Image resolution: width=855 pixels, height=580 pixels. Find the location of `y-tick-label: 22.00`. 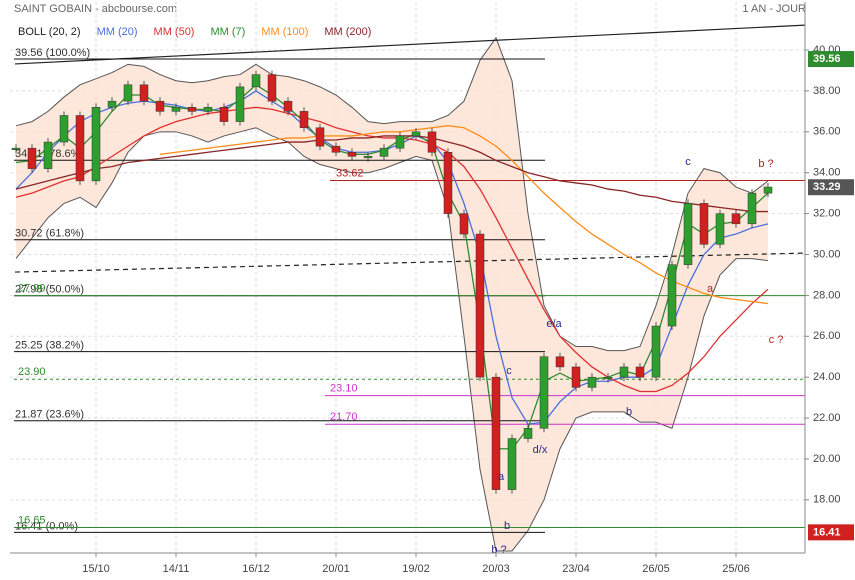

y-tick-label: 22.00 is located at coordinates (827, 418).